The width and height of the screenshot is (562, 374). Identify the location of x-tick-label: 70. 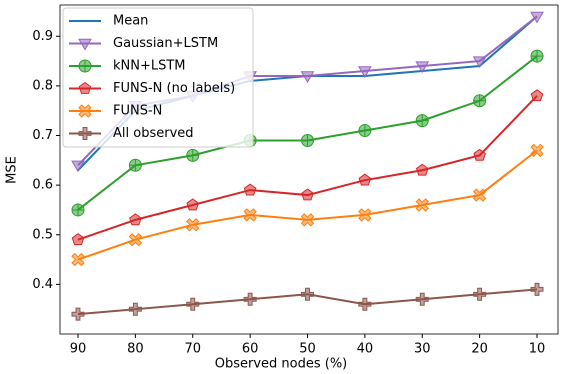
(192, 349).